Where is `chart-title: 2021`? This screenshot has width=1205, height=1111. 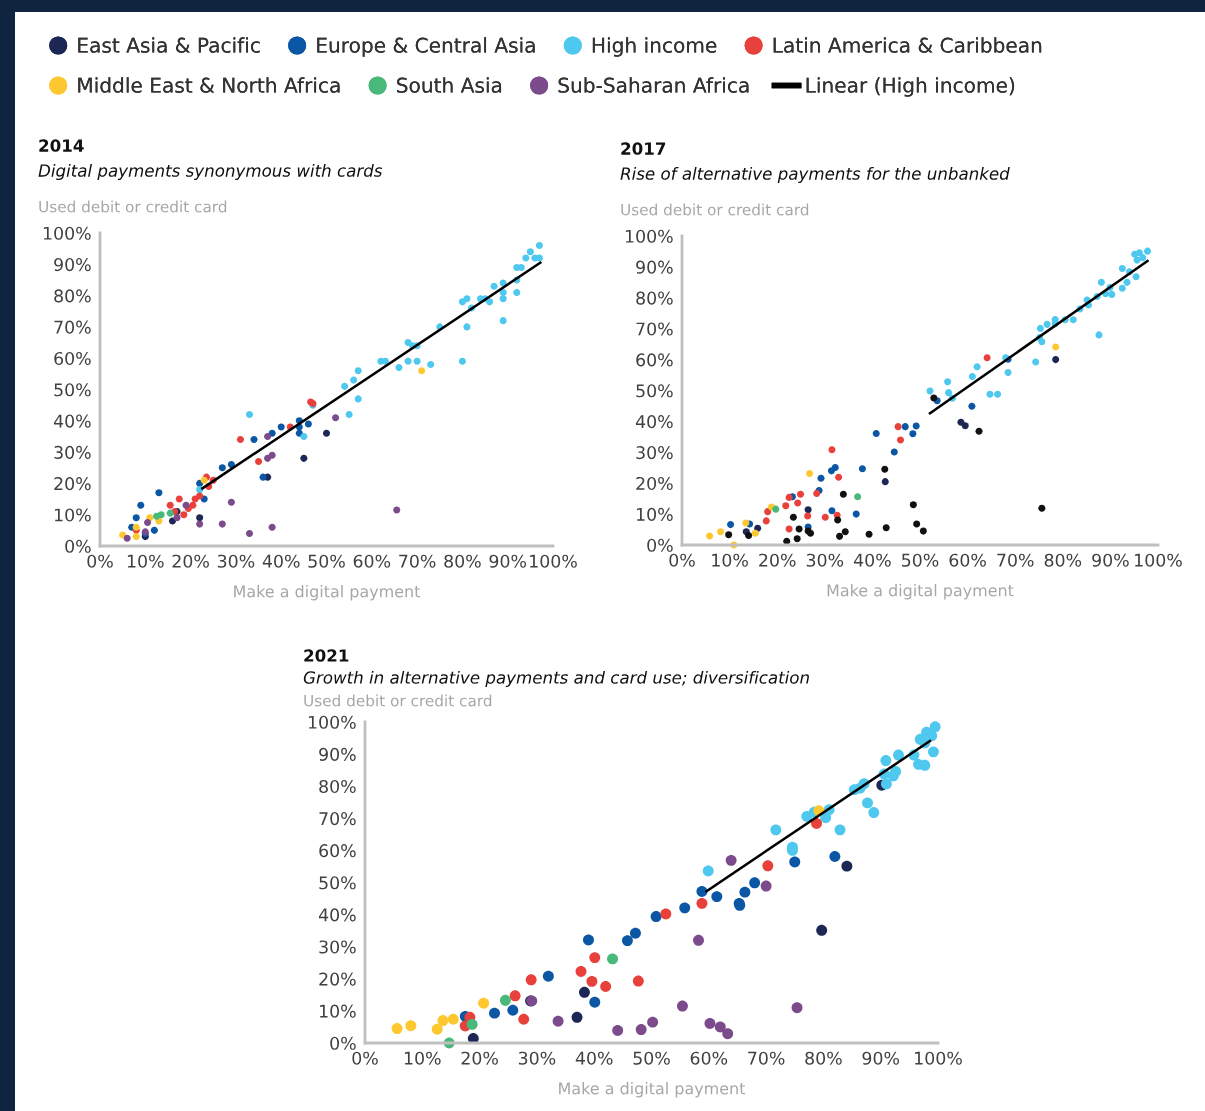
chart-title: 2021 is located at coordinates (326, 655).